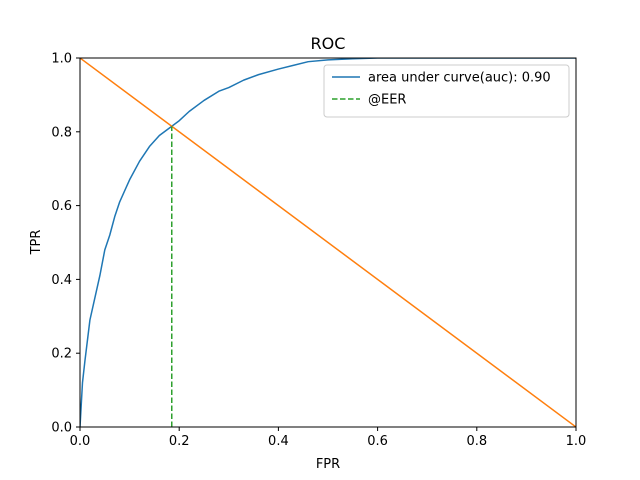 This screenshot has height=480, width=640. I want to click on legend-label: @EER, so click(387, 100).